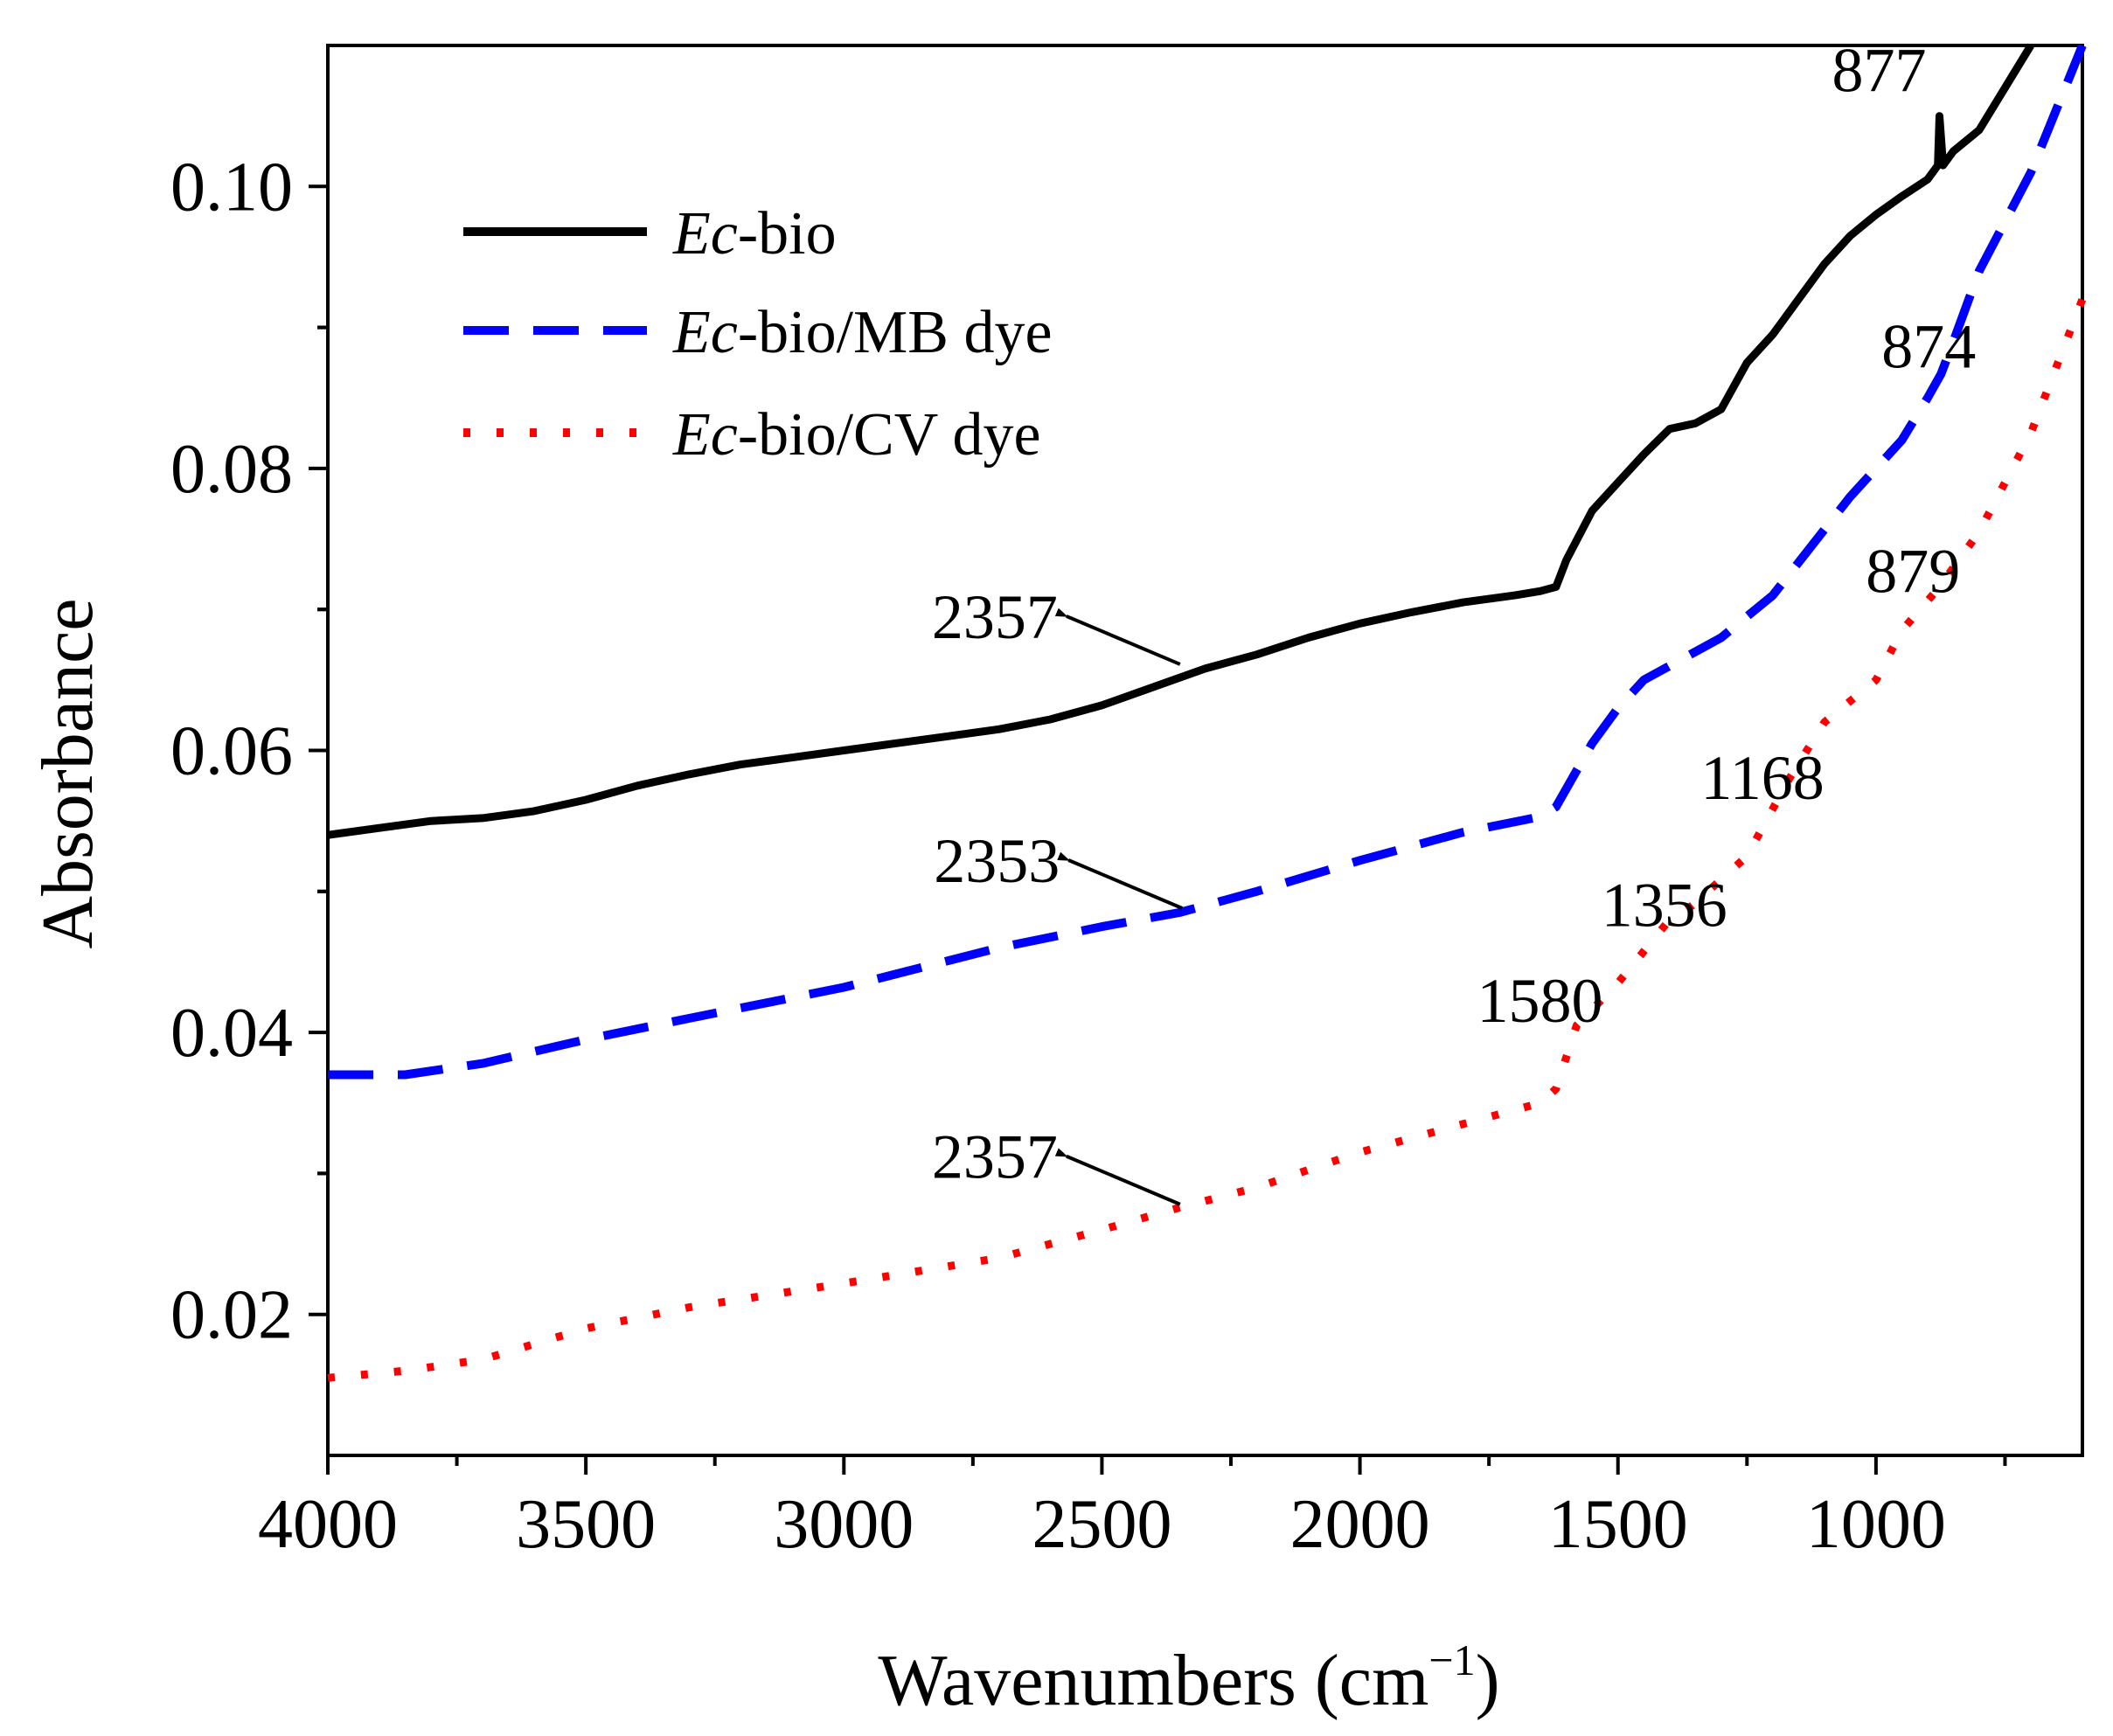 The height and width of the screenshot is (1736, 2113). Describe the element at coordinates (67, 773) in the screenshot. I see `y-axis-title: Absorbance` at that location.